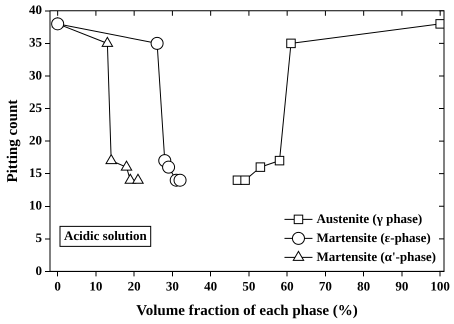 The width and height of the screenshot is (454, 324). What do you see at coordinates (369, 218) in the screenshot?
I see `legend-label: Austenite (γ phase)` at bounding box center [369, 218].